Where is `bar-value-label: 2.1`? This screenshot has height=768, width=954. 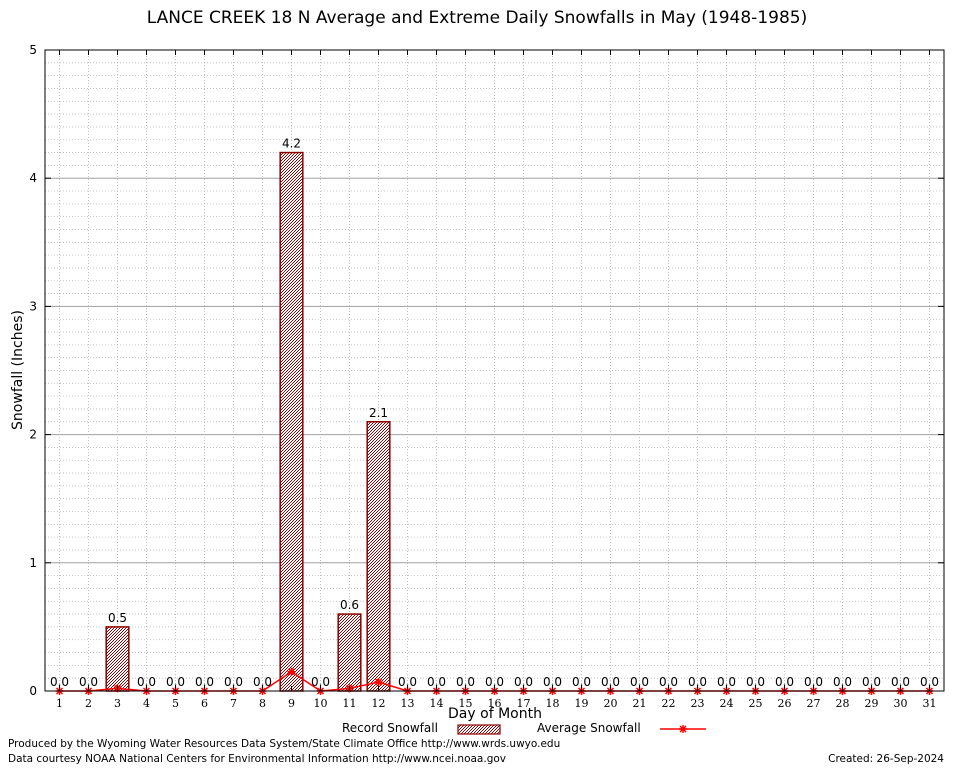 bar-value-label: 2.1 is located at coordinates (378, 413).